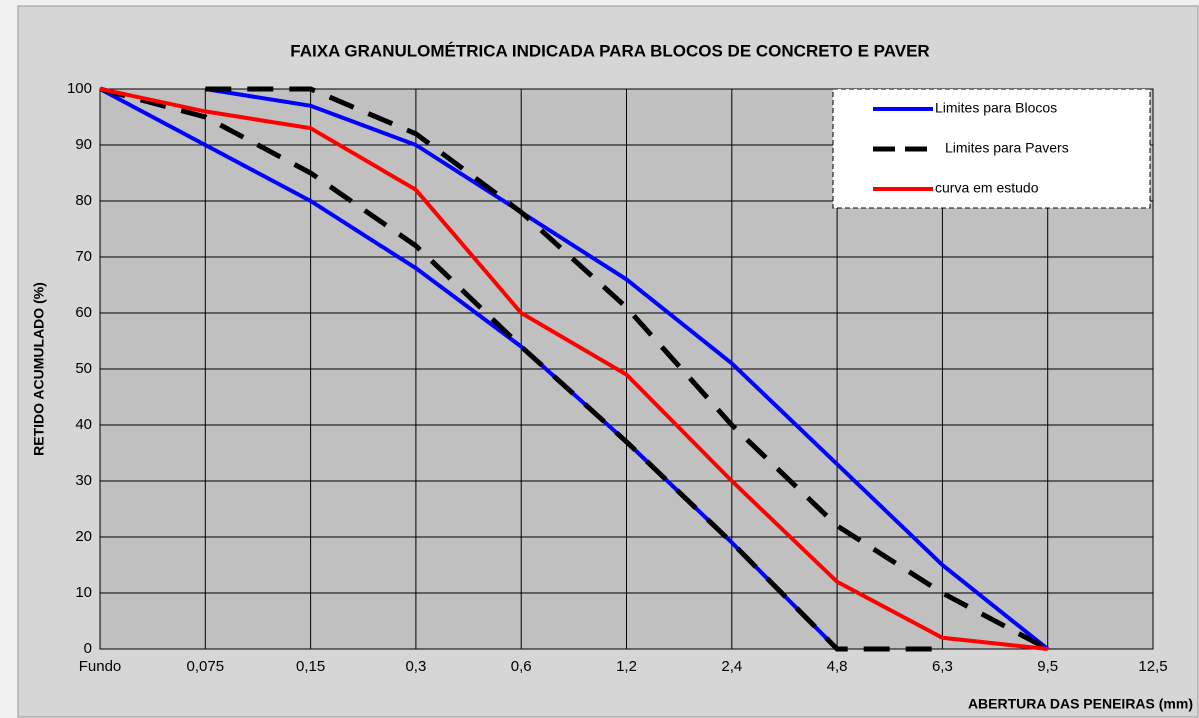  Describe the element at coordinates (83, 200) in the screenshot. I see `y-tick-label: 80` at that location.